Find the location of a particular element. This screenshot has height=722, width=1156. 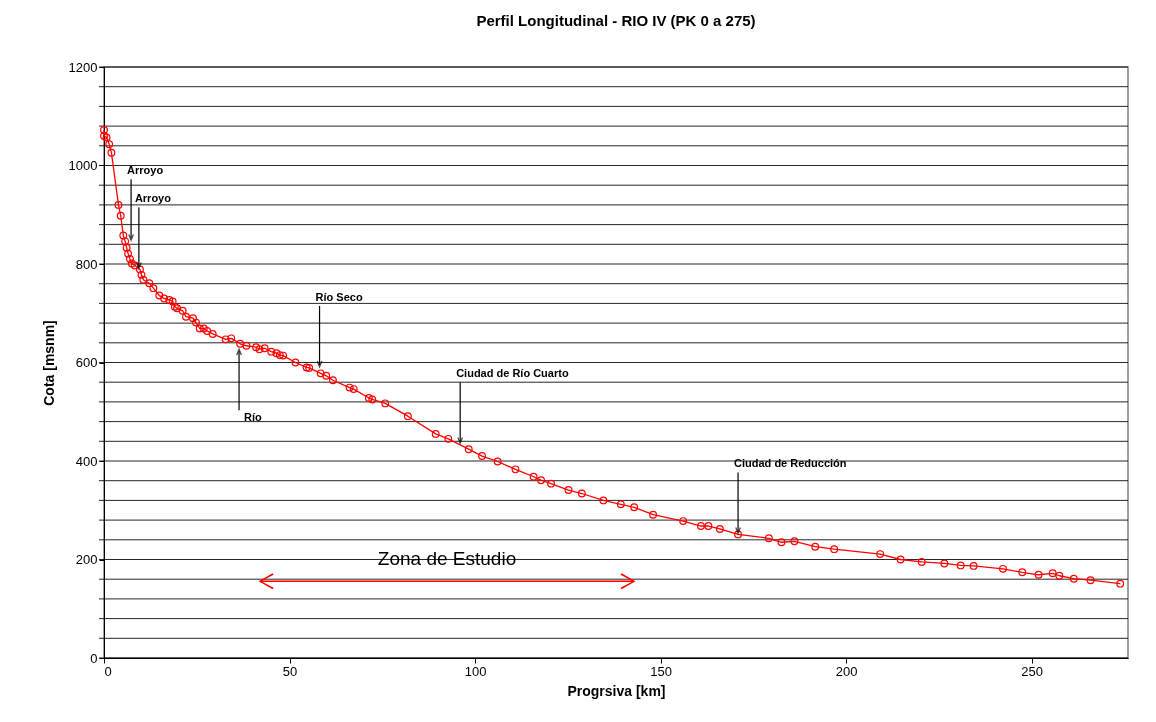

annotation: Ciudad de Reducción is located at coordinates (790, 463).